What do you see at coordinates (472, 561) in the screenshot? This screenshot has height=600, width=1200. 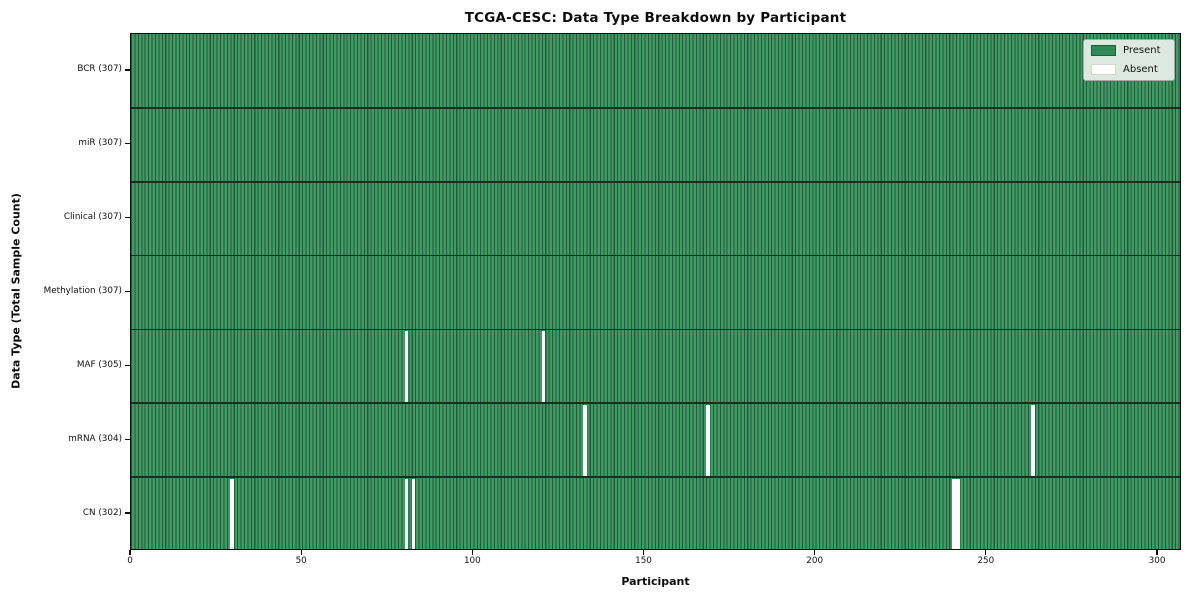 I see `x-tick-label-100: 100` at bounding box center [472, 561].